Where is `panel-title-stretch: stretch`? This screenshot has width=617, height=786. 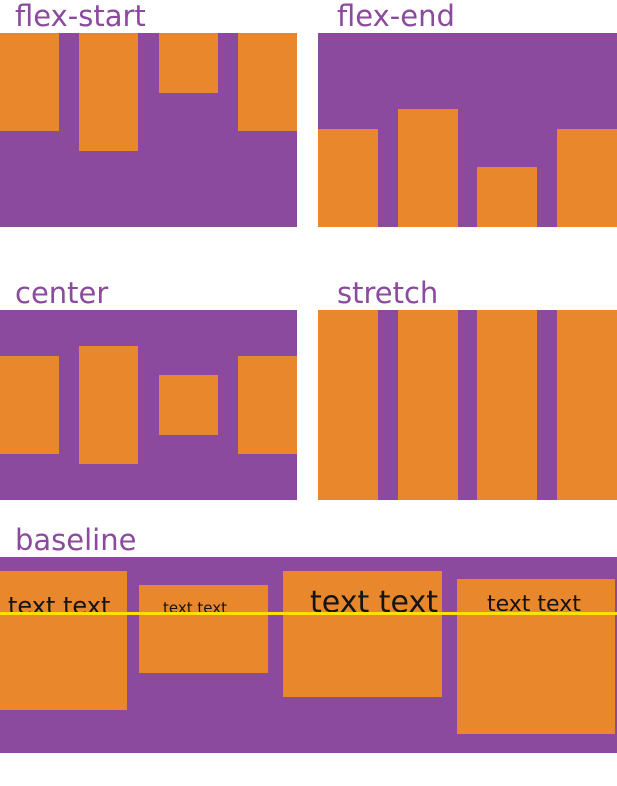 panel-title-stretch: stretch is located at coordinates (388, 293).